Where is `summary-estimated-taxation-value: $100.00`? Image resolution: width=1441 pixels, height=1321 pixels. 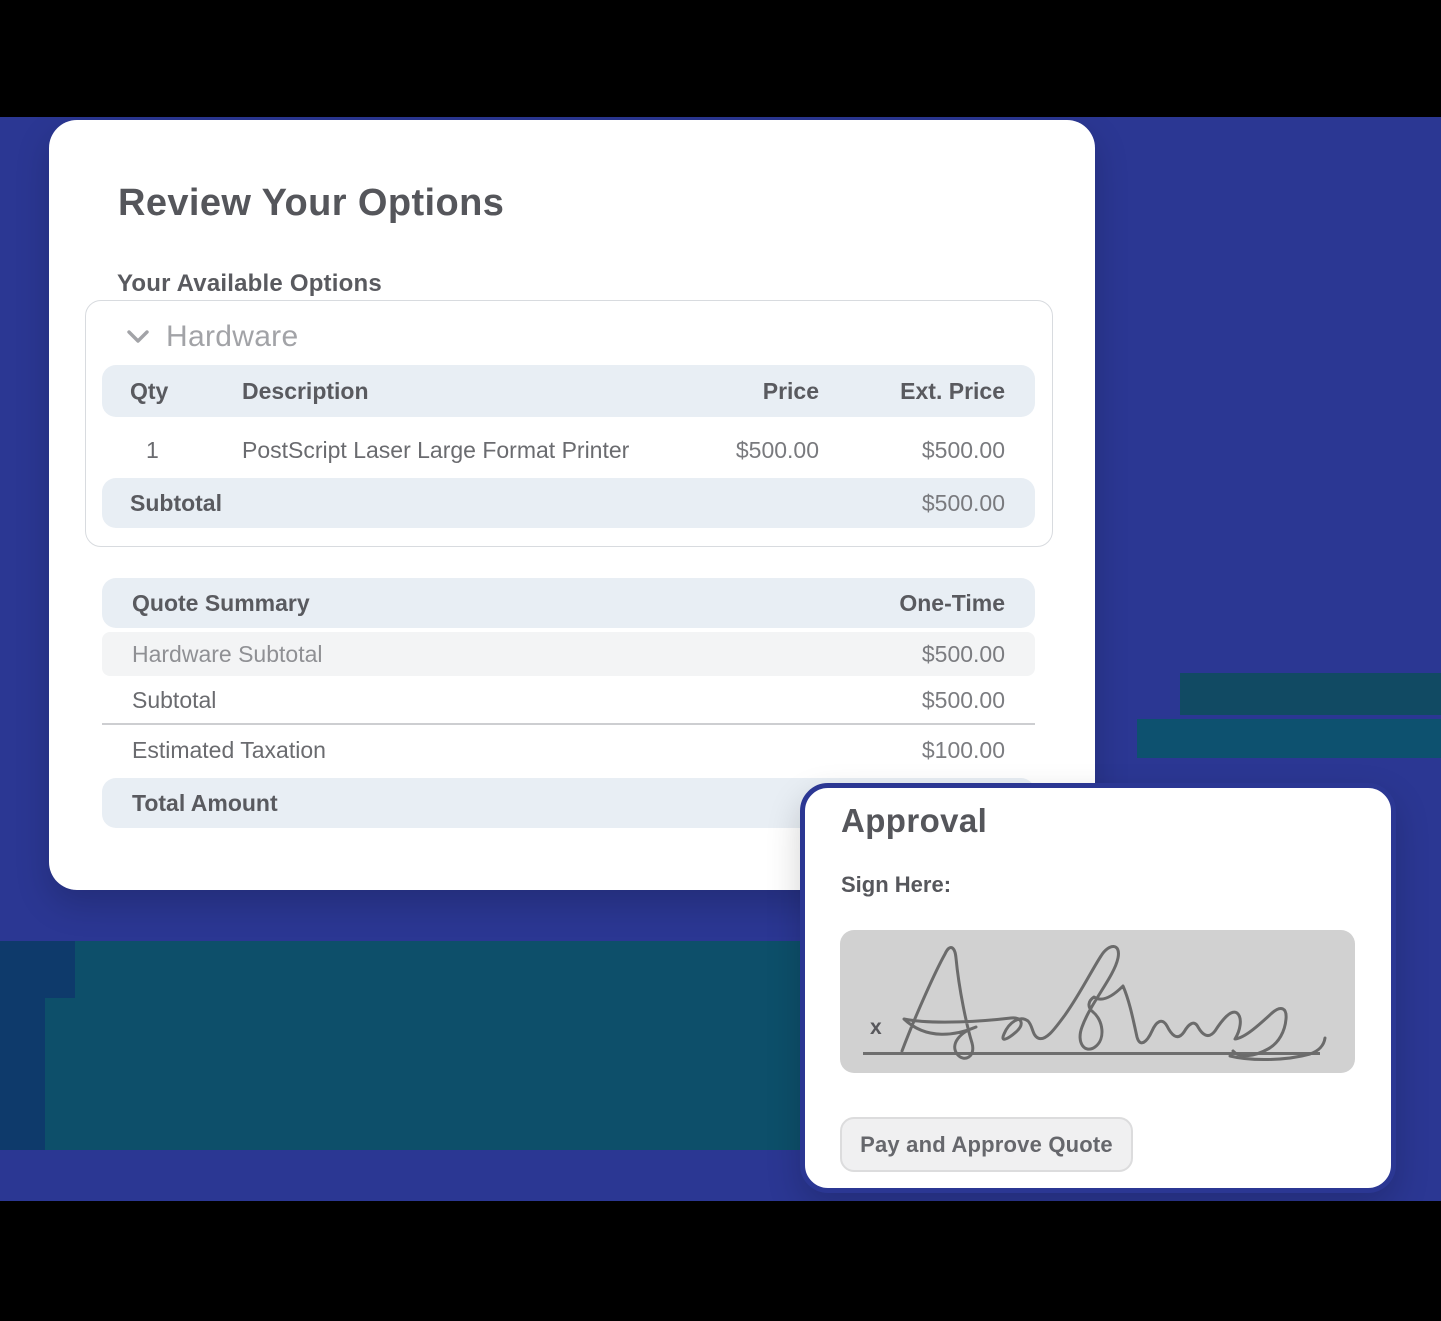 summary-estimated-taxation-value: $100.00 is located at coordinates (963, 750).